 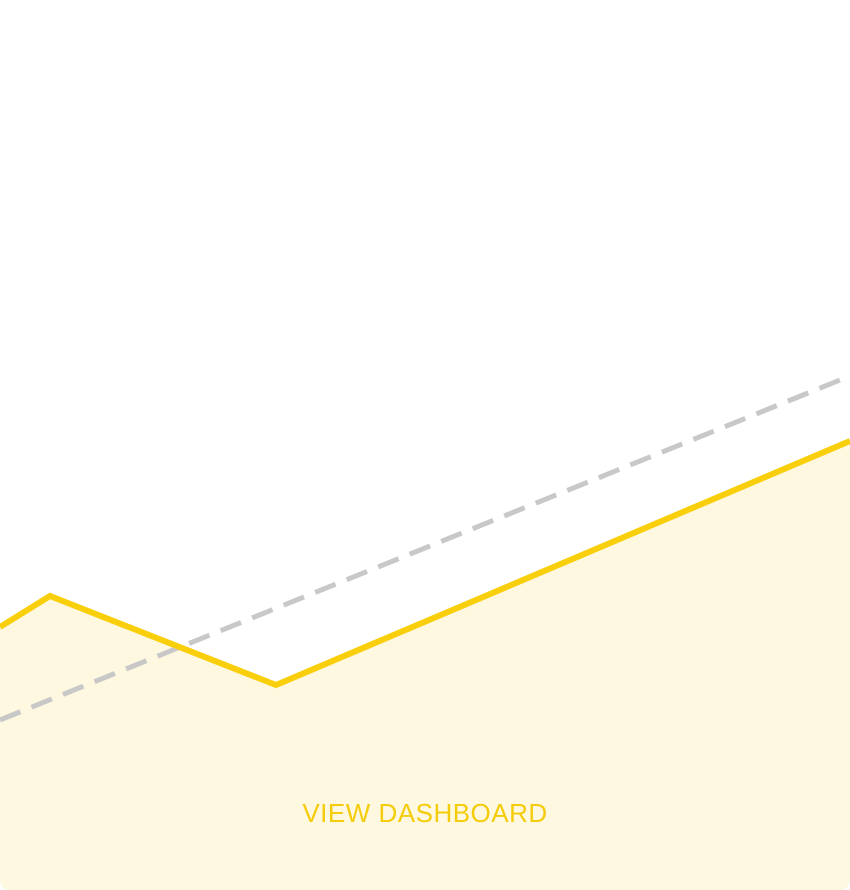 What do you see at coordinates (425, 813) in the screenshot?
I see `view-dashboard-button: VIEW DASHBOARD` at bounding box center [425, 813].